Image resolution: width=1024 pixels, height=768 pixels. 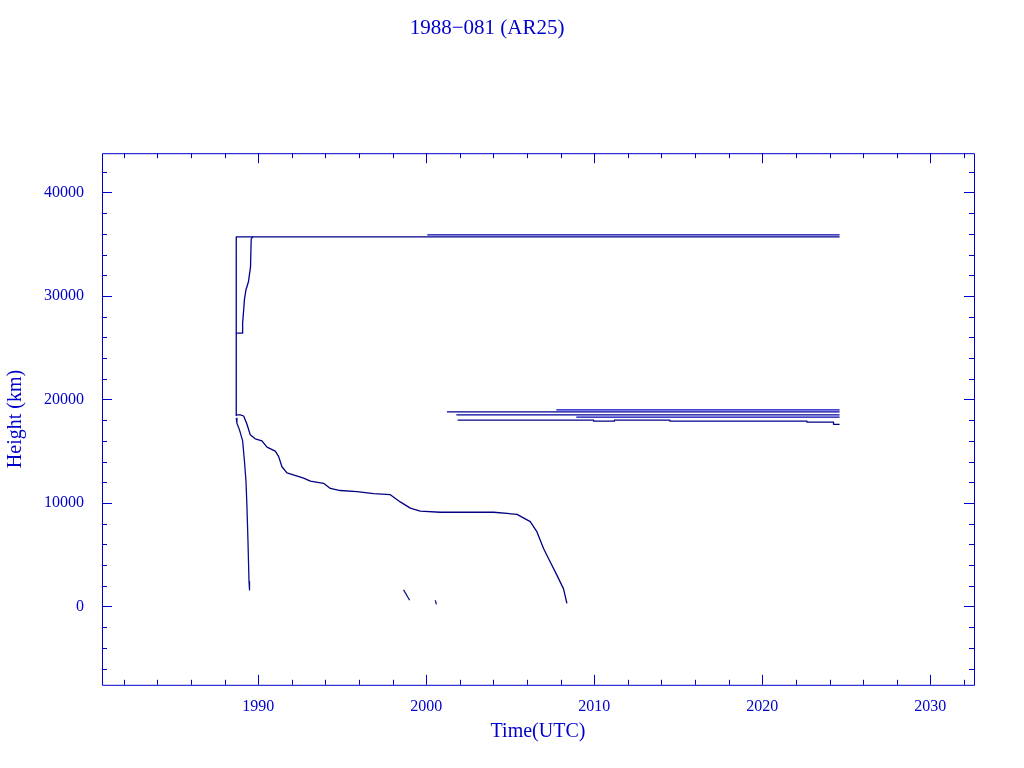 What do you see at coordinates (64, 191) in the screenshot?
I see `y-tick-label: 40000` at bounding box center [64, 191].